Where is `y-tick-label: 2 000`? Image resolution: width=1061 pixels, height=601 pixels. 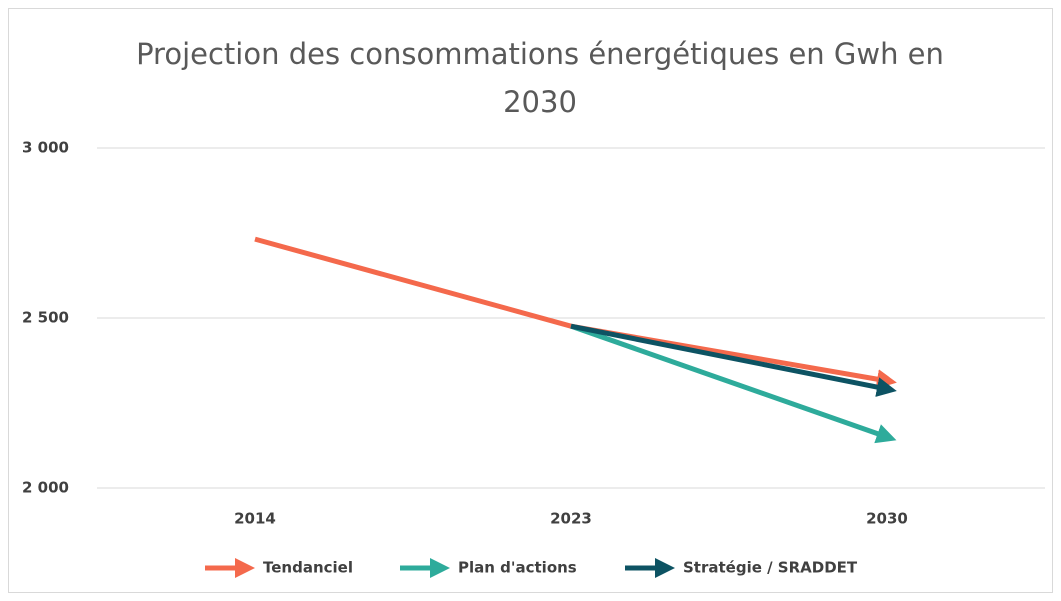 y-tick-label: 2 000 is located at coordinates (45, 488).